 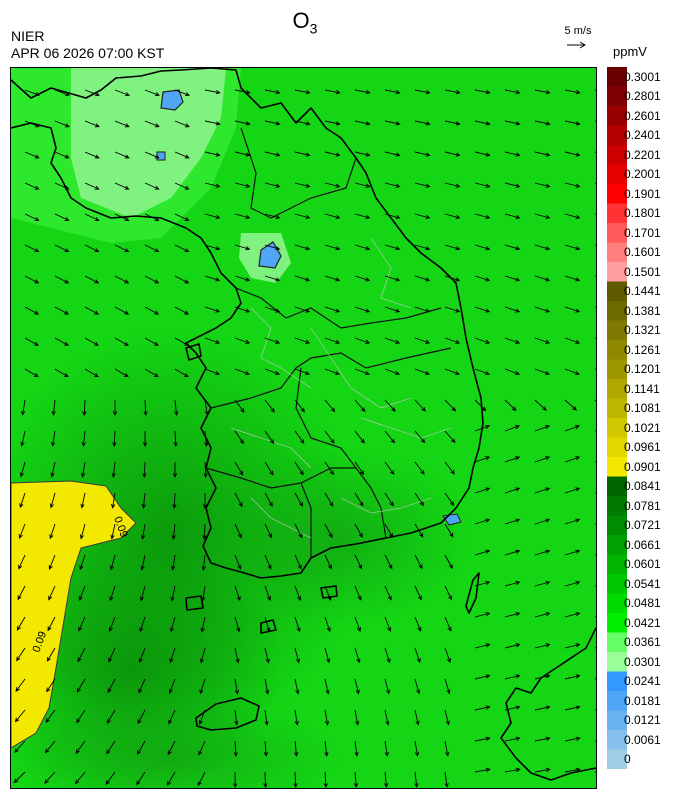 I want to click on ozone-field-mid-south, so click(x=341, y=538).